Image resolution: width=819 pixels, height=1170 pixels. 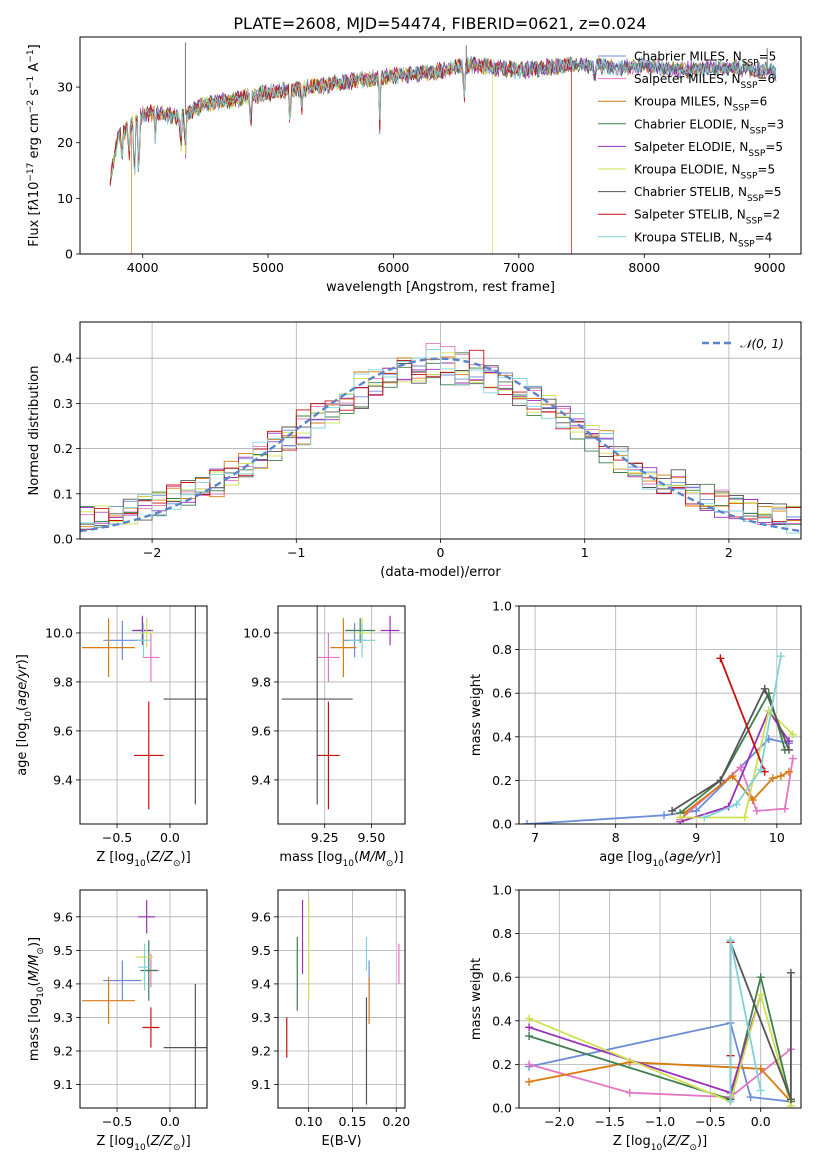 What do you see at coordinates (704, 172) in the screenshot?
I see `legend-label: Kroupa ELODIE, NSSP=5` at bounding box center [704, 172].